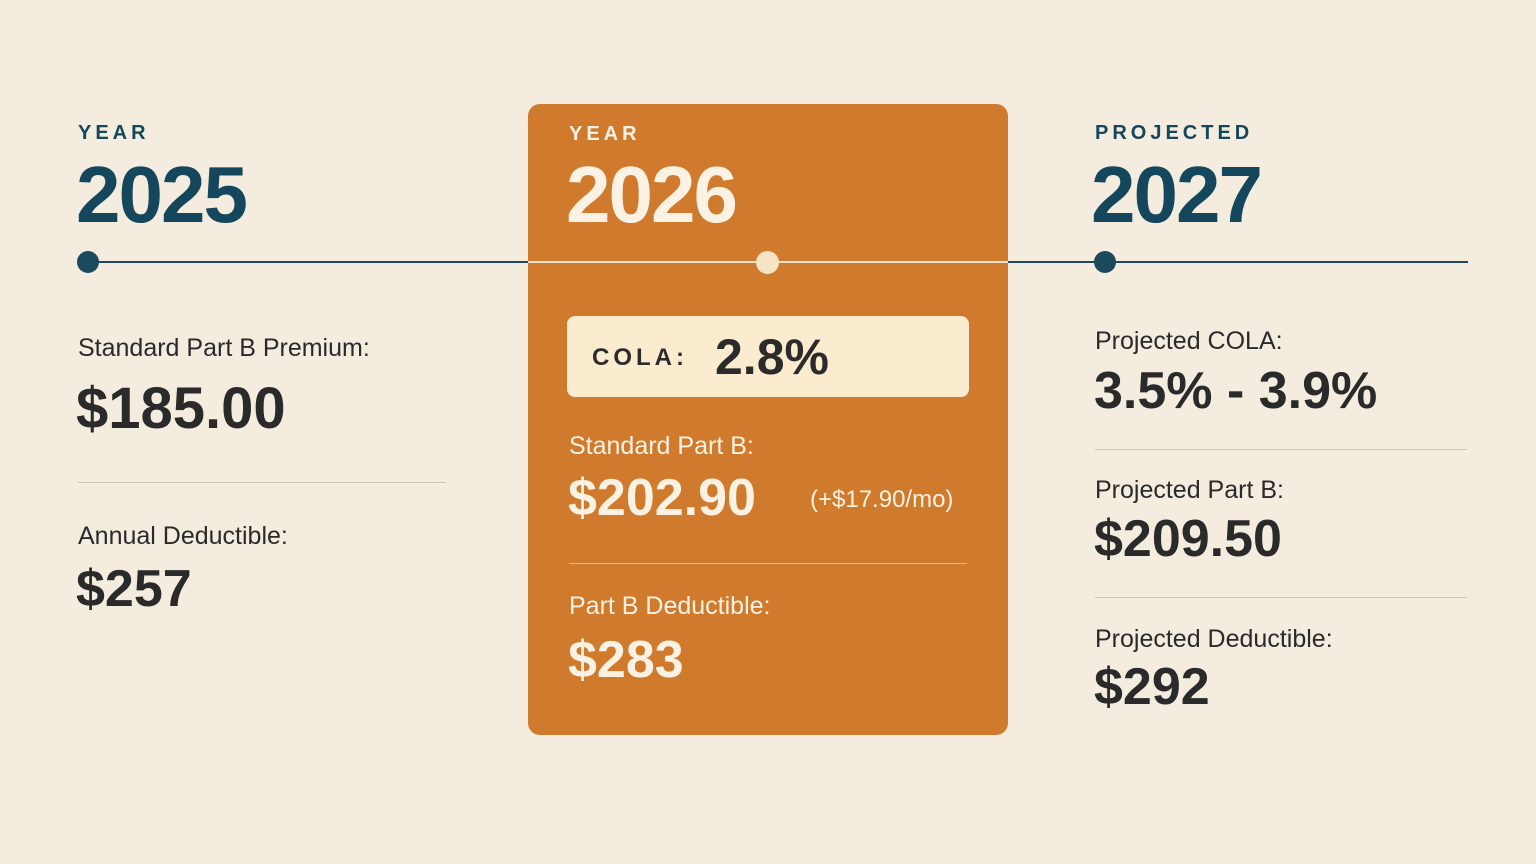 The image size is (1536, 864). I want to click on year-2026: 2026, so click(652, 194).